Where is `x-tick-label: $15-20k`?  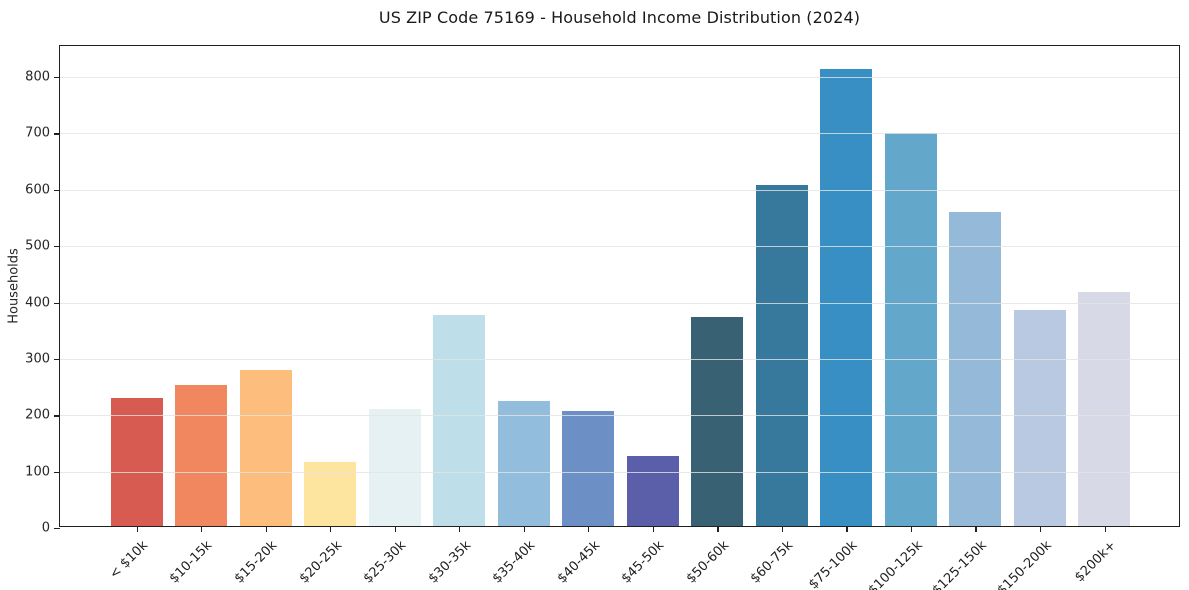
x-tick-label: $15-20k is located at coordinates (256, 562).